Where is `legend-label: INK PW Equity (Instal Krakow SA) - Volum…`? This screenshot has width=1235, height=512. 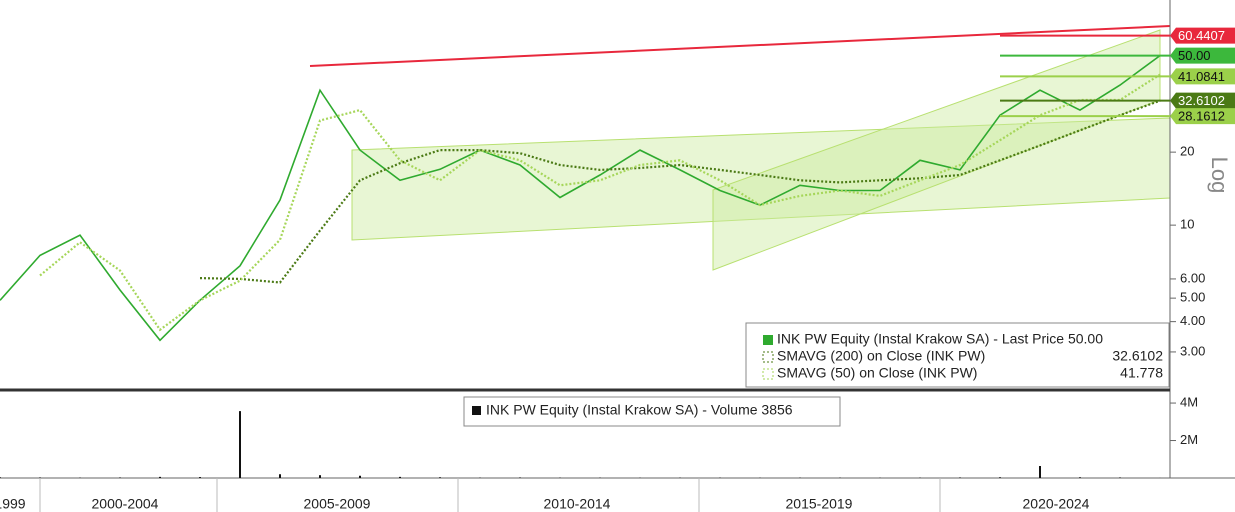
legend-label: INK PW Equity (Instal Krakow SA) - Volum… is located at coordinates (639, 410).